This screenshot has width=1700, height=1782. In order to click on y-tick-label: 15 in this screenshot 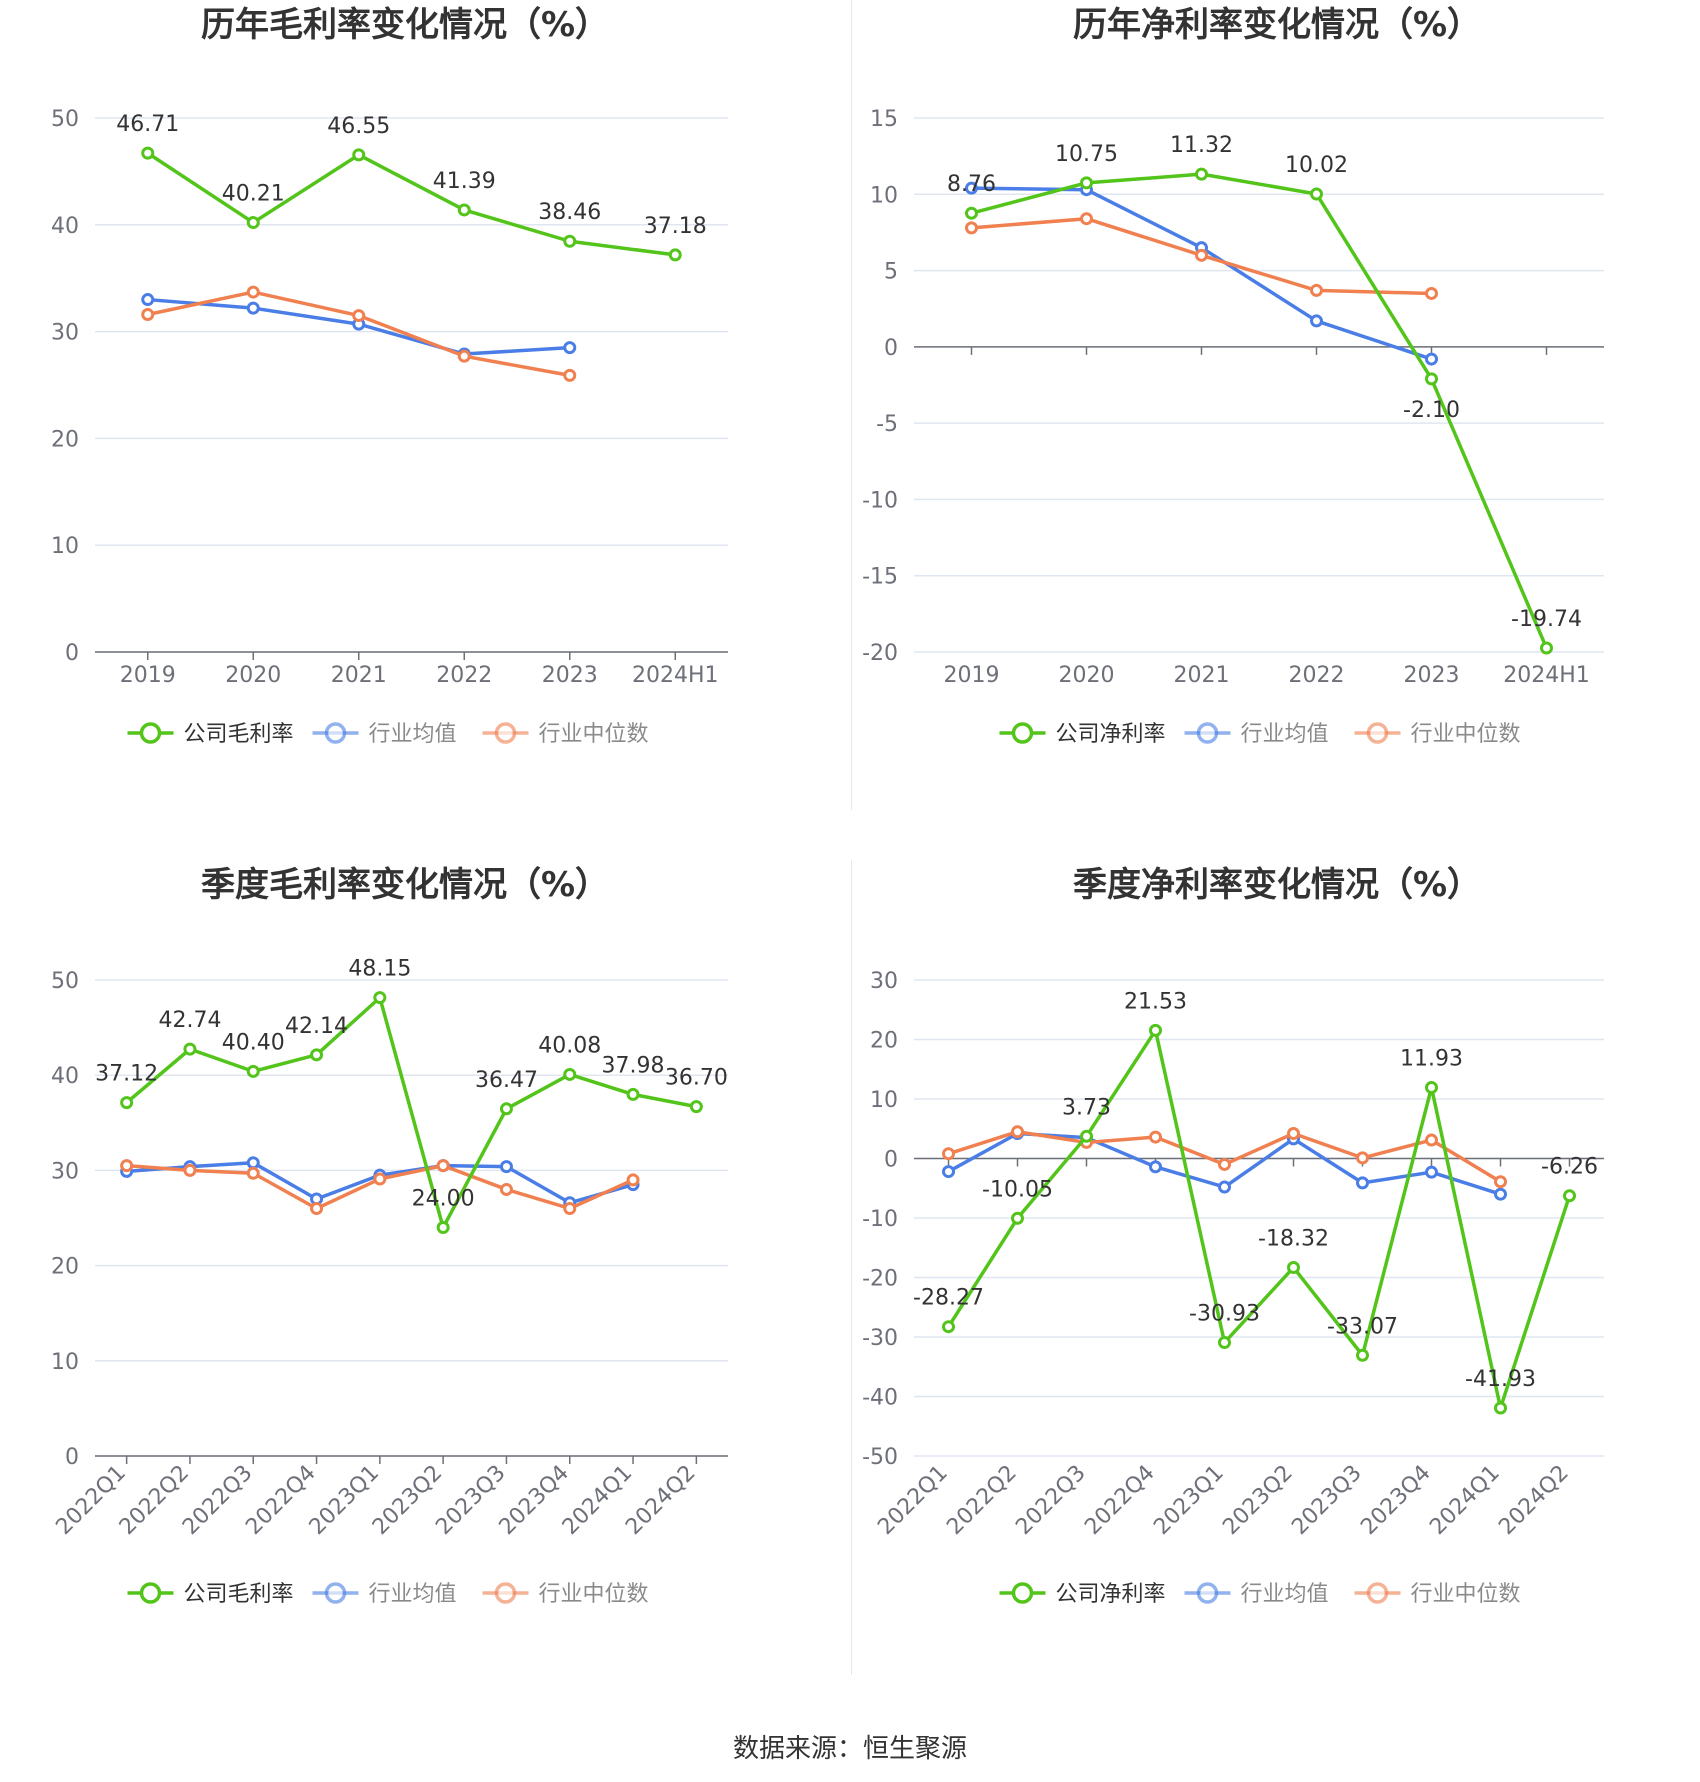, I will do `click(884, 119)`.